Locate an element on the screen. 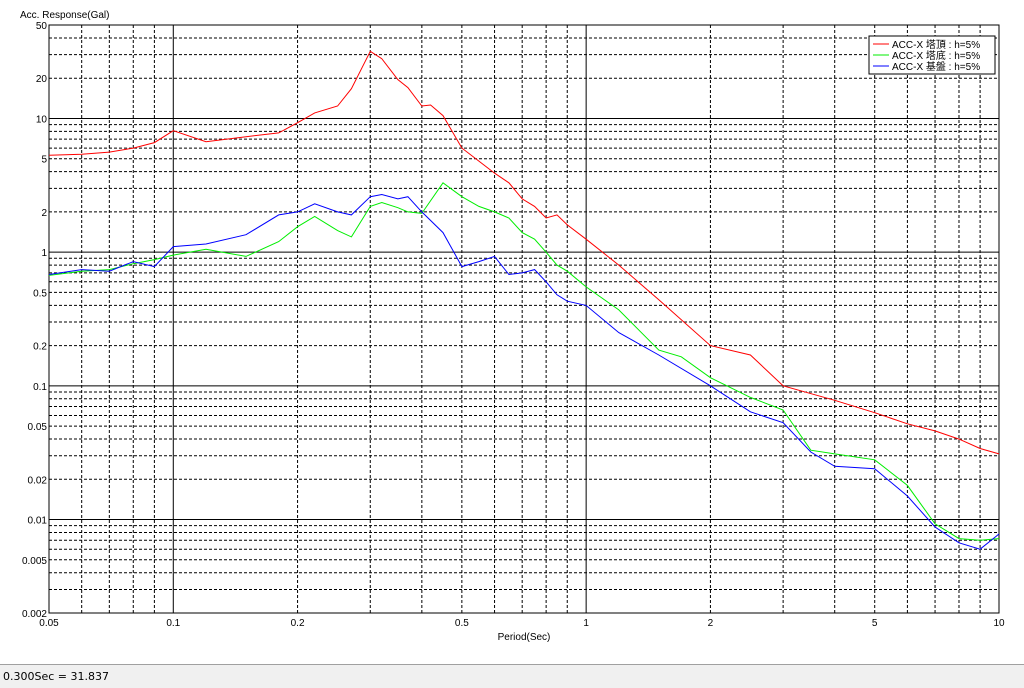 The image size is (1024, 688). y-tick-label: 5 is located at coordinates (44, 160).